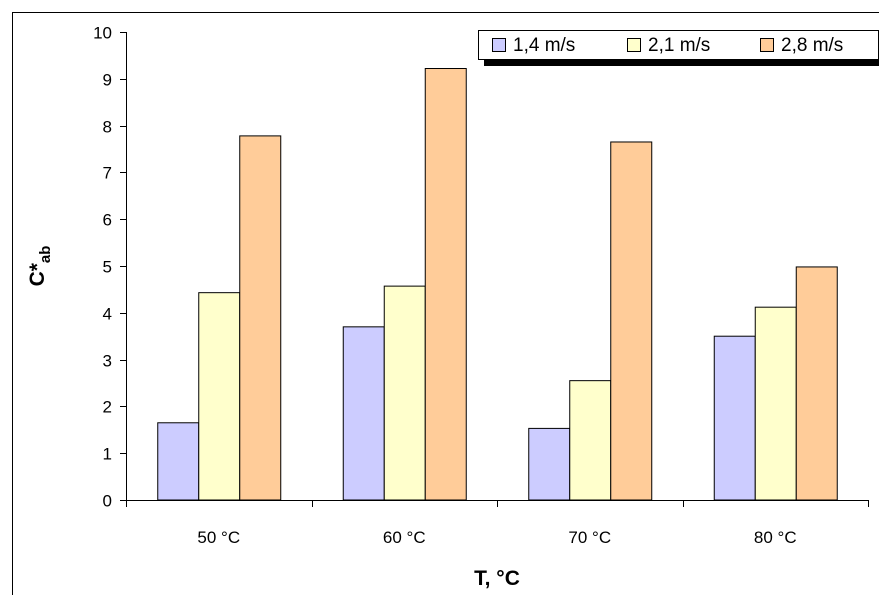 Image resolution: width=879 pixels, height=595 pixels. I want to click on legend: 1,4 m/s 2,1 m/s 2,8 m/s, so click(678, 48).